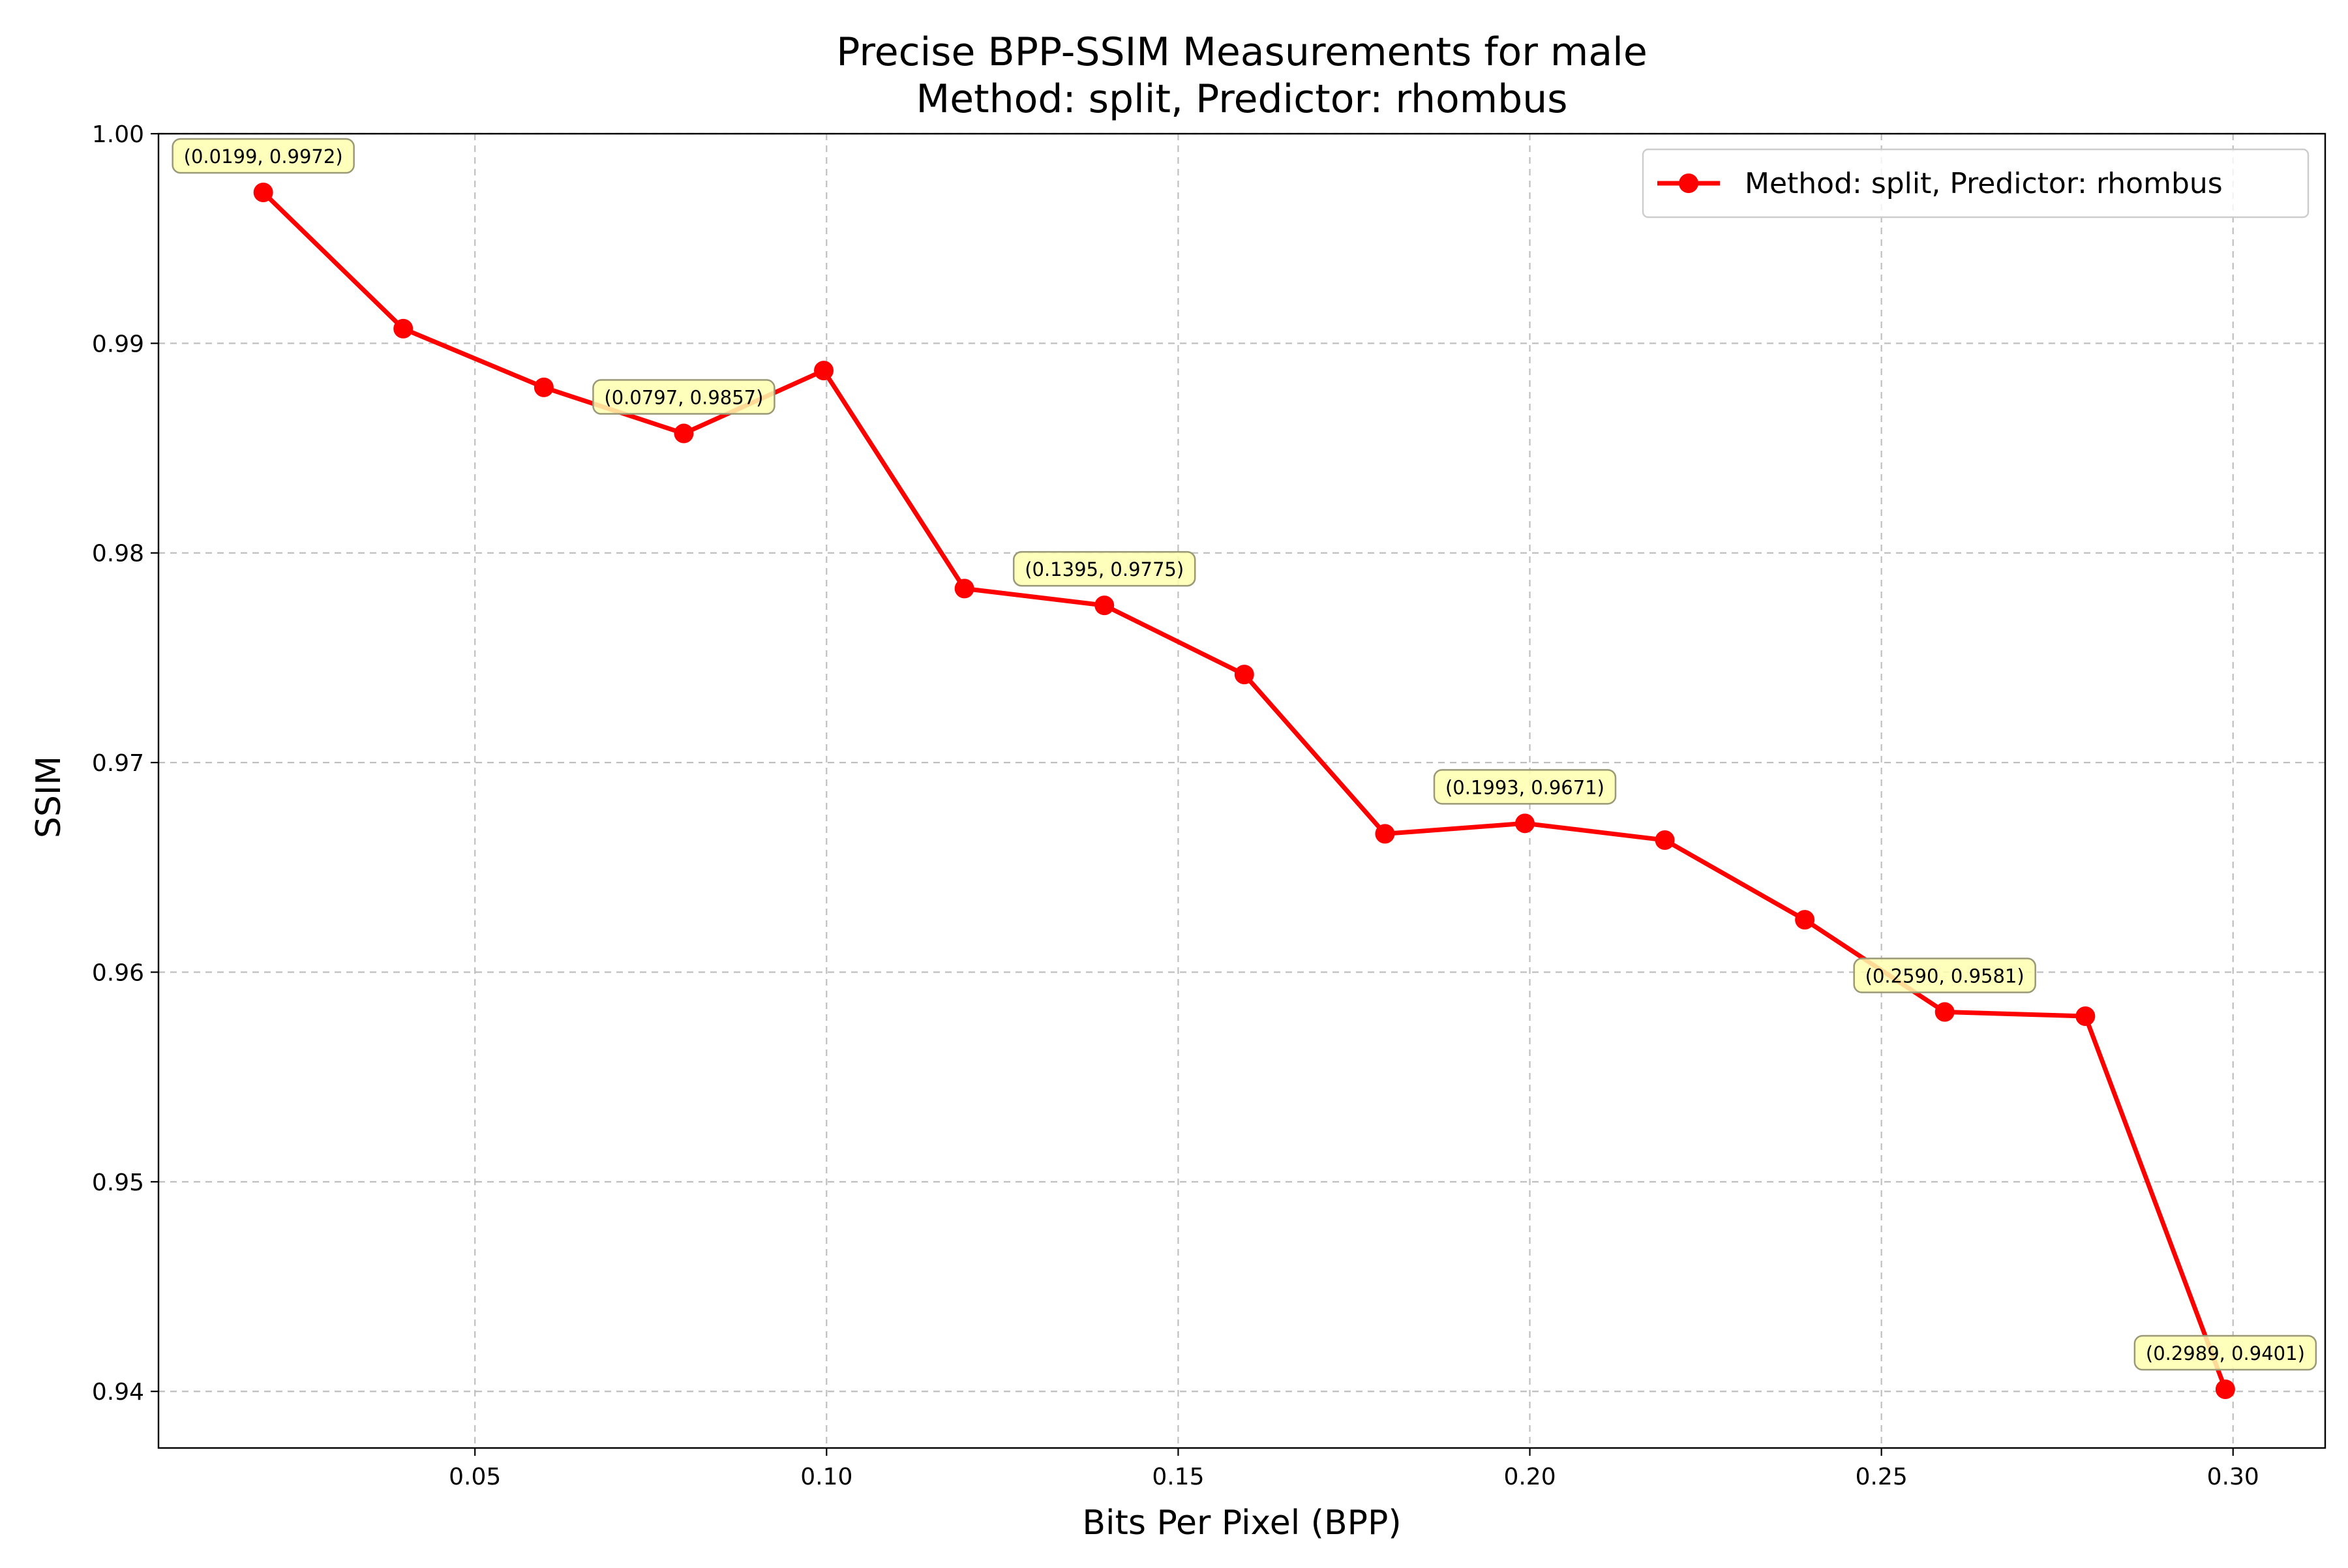 Image resolution: width=2348 pixels, height=1568 pixels. What do you see at coordinates (1984, 183) in the screenshot?
I see `legend-label: Method: split, Predictor: rhombus` at bounding box center [1984, 183].